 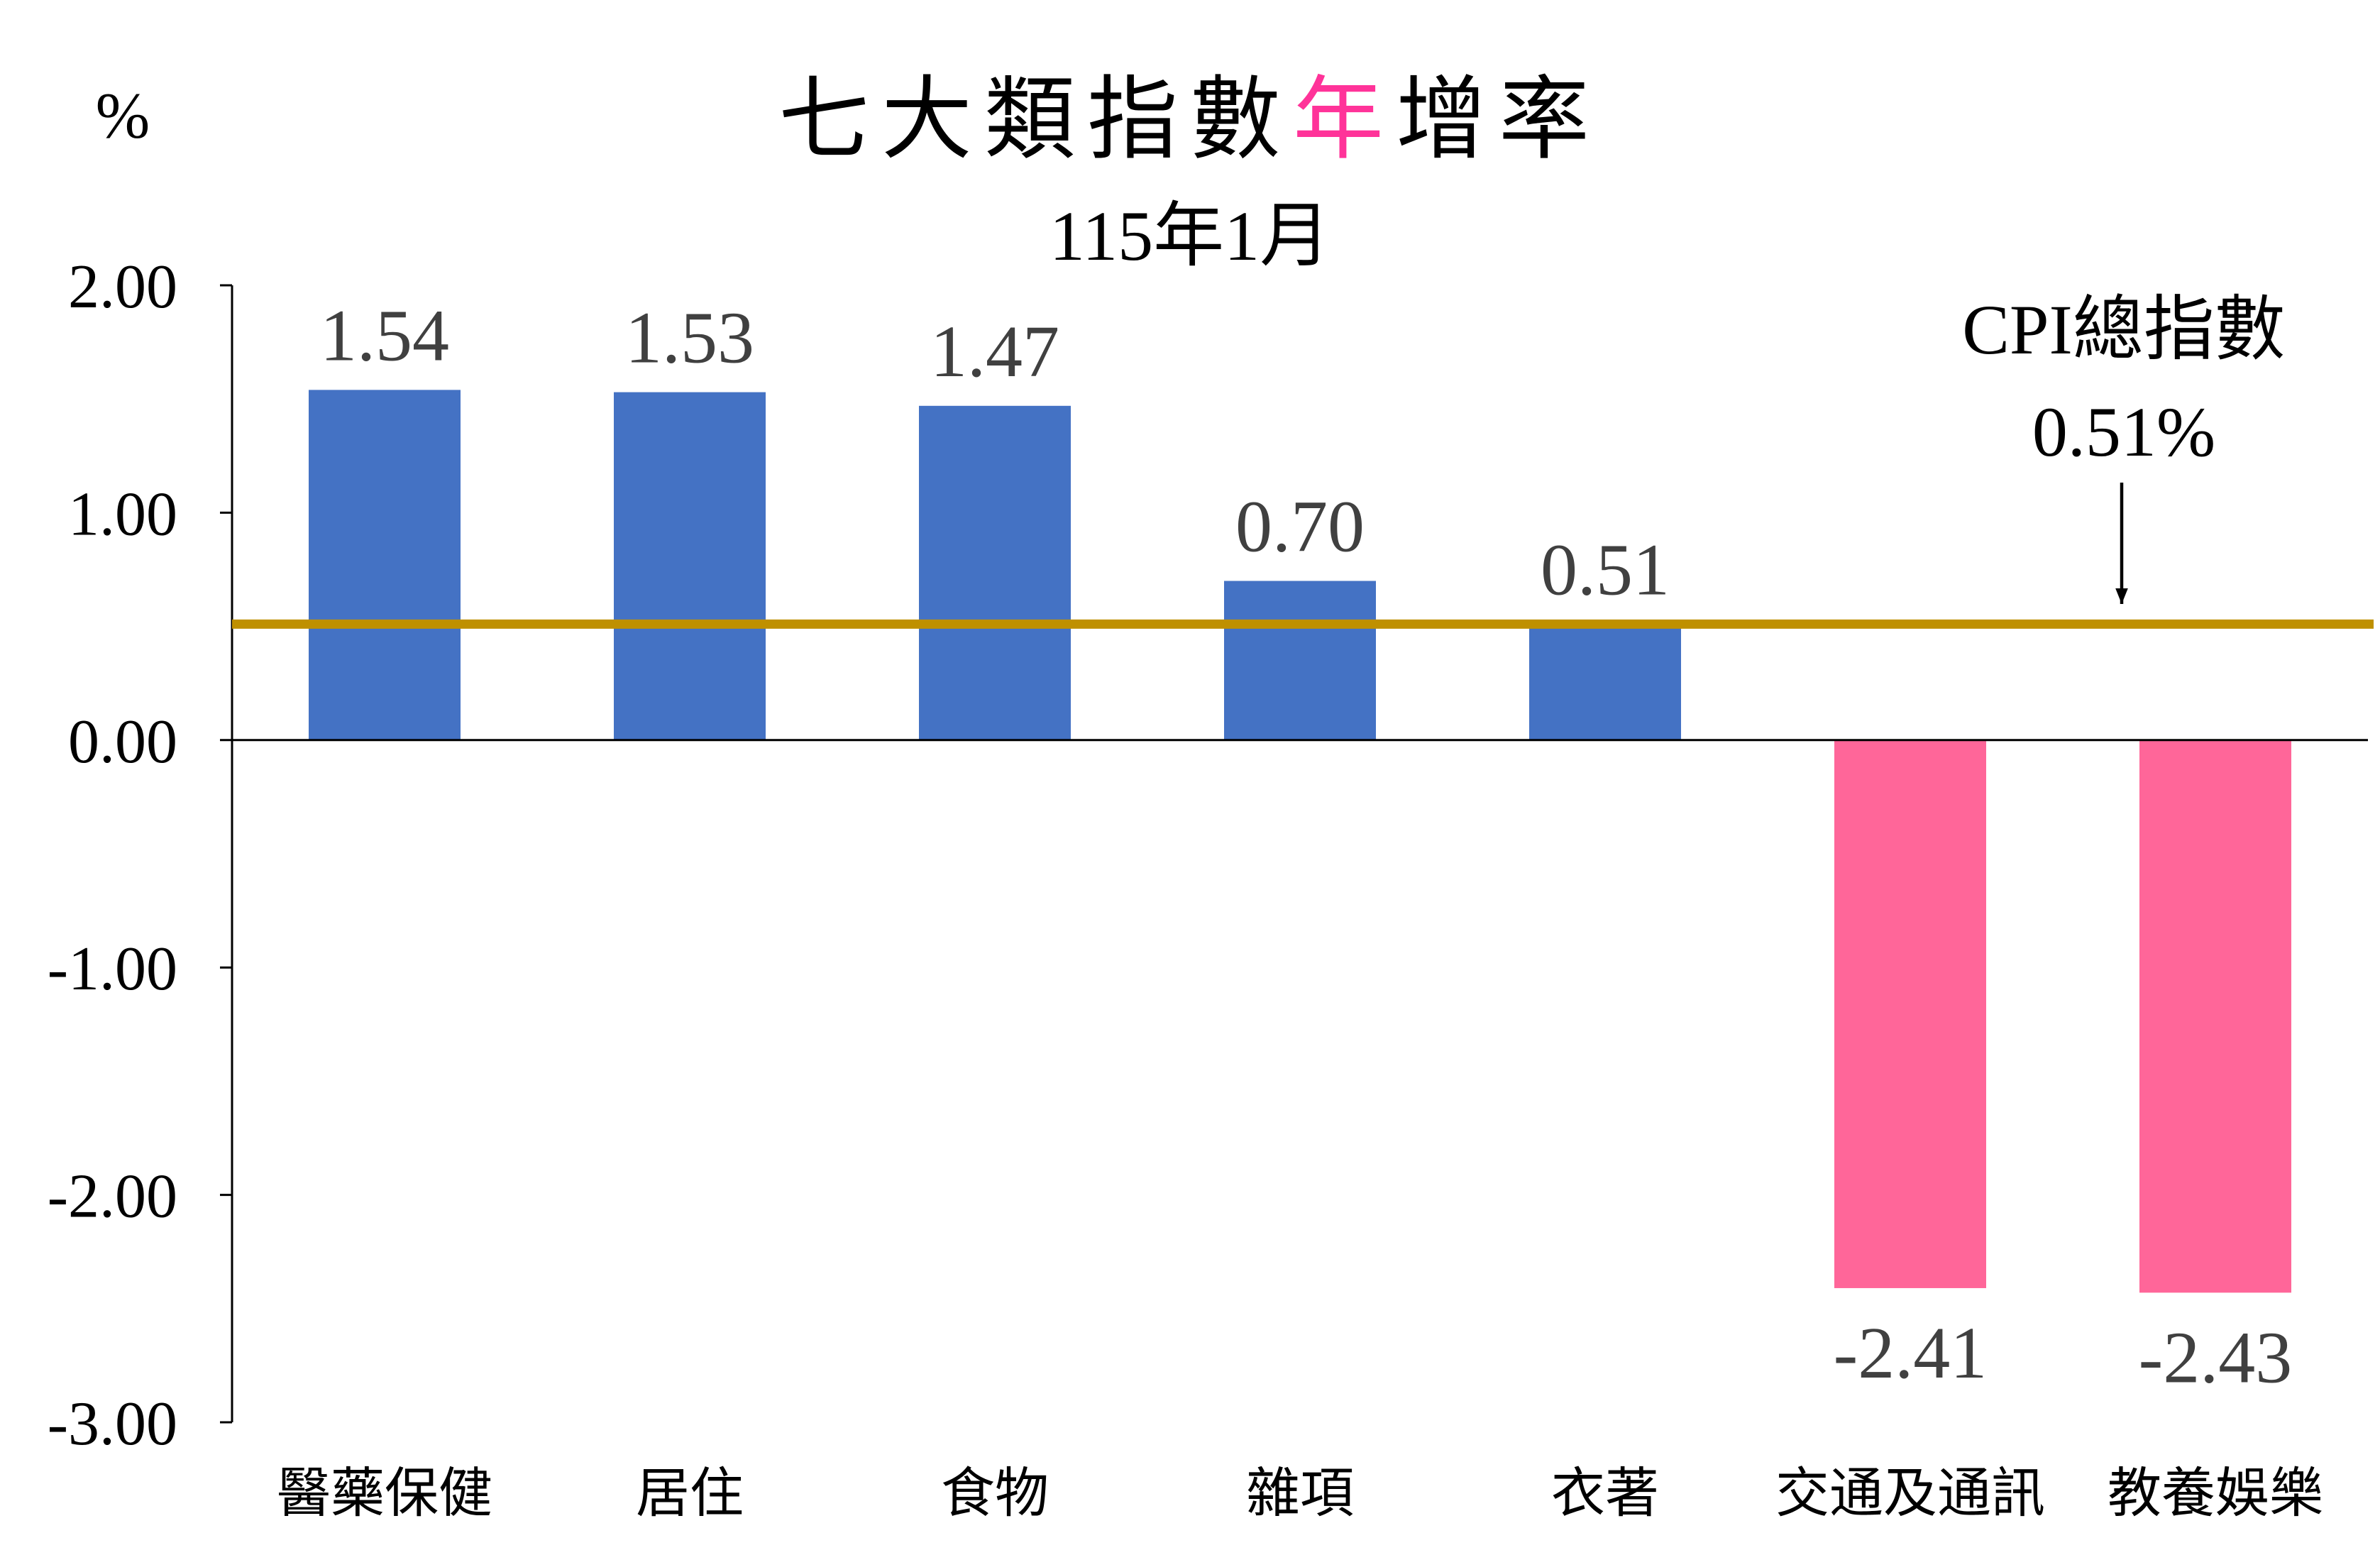 What do you see at coordinates (385, 335) in the screenshot?
I see `data-label: 1.54` at bounding box center [385, 335].